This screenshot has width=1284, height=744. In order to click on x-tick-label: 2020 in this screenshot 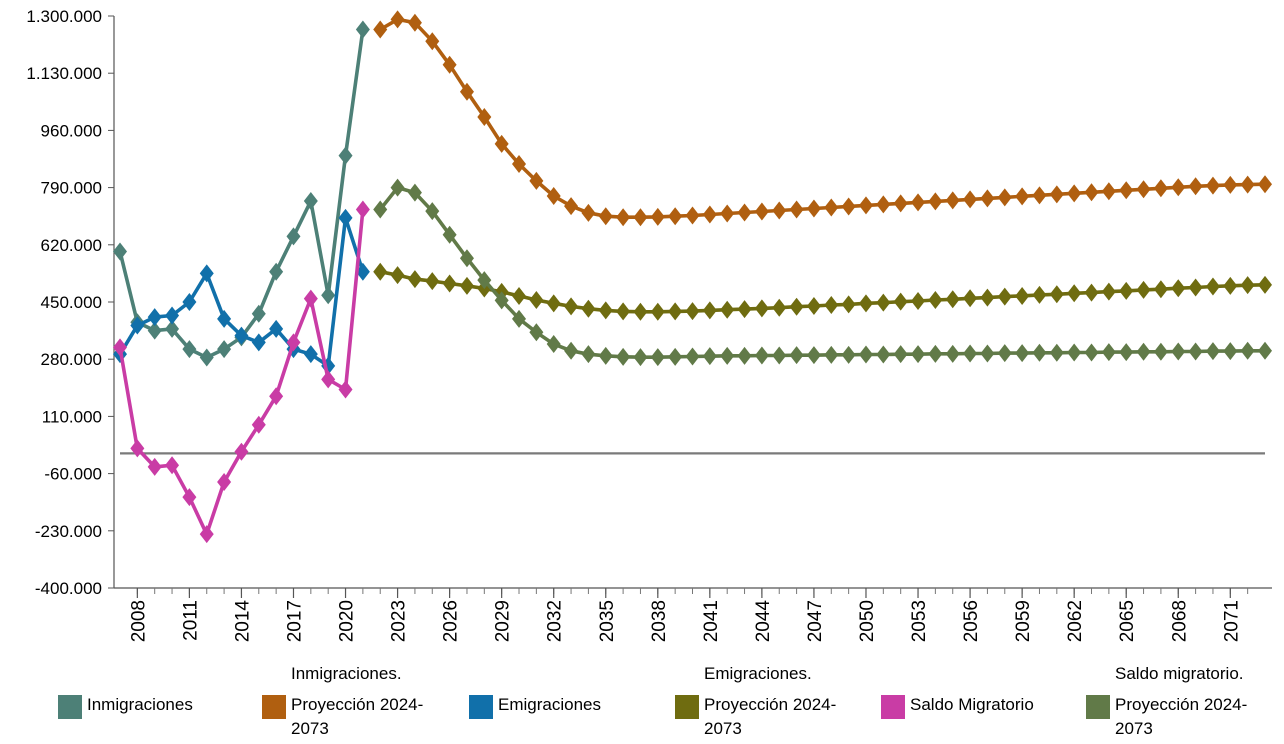, I will do `click(347, 621)`.